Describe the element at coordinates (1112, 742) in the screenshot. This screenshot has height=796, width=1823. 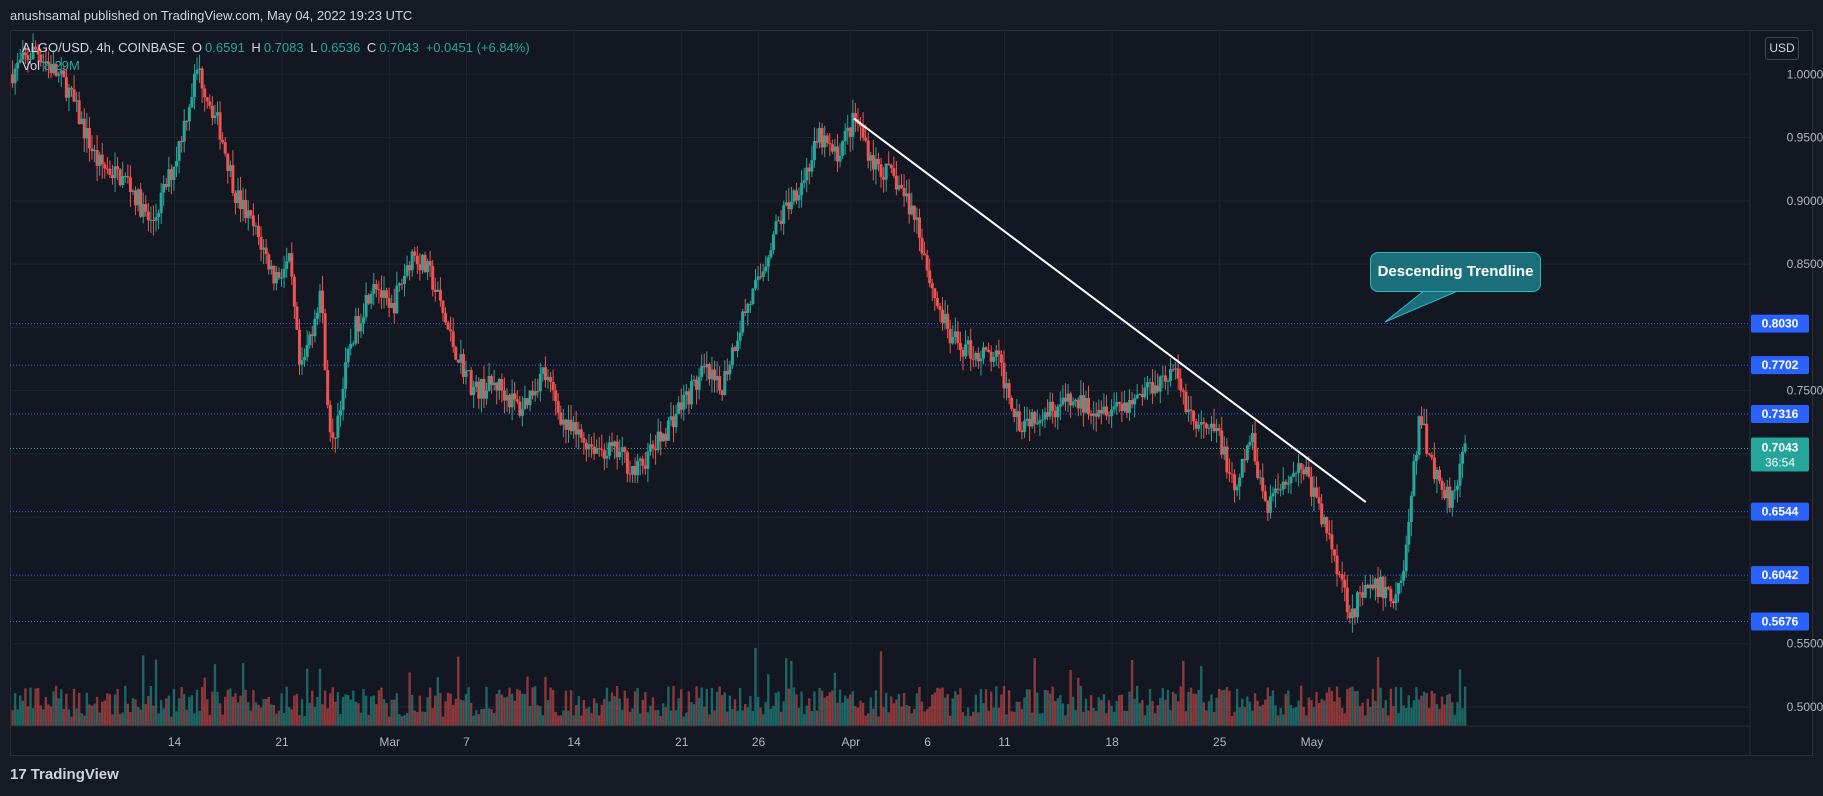
I see `time-tick: 18` at that location.